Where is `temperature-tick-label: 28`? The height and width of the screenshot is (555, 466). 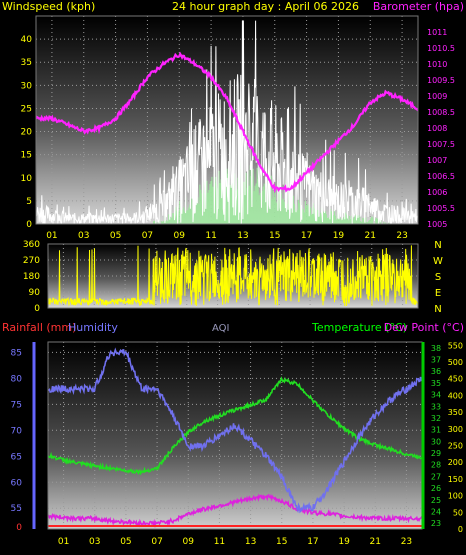 temperature-tick-label: 28 is located at coordinates (436, 465).